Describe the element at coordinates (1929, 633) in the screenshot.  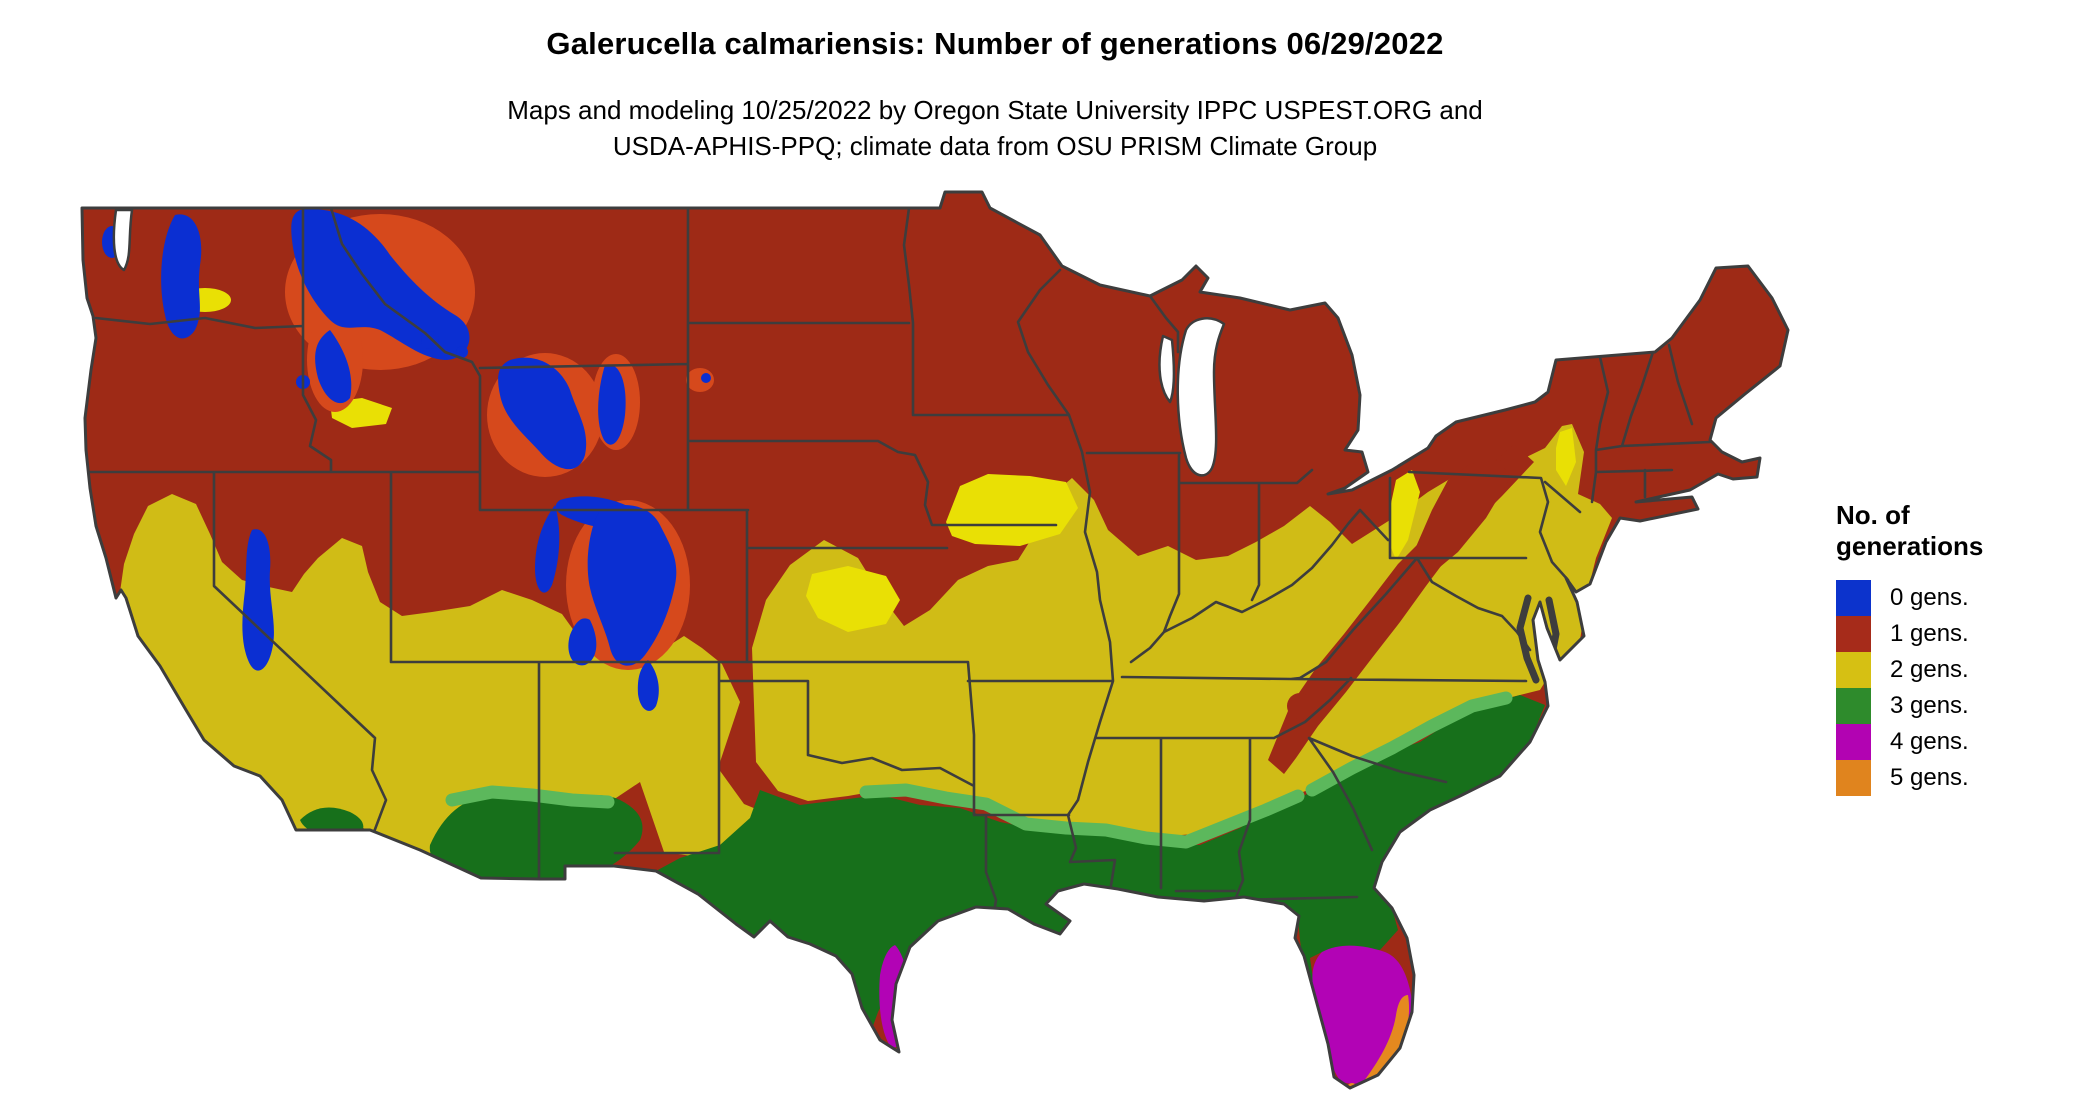
I see `legend-item-label: 1 gens.` at that location.